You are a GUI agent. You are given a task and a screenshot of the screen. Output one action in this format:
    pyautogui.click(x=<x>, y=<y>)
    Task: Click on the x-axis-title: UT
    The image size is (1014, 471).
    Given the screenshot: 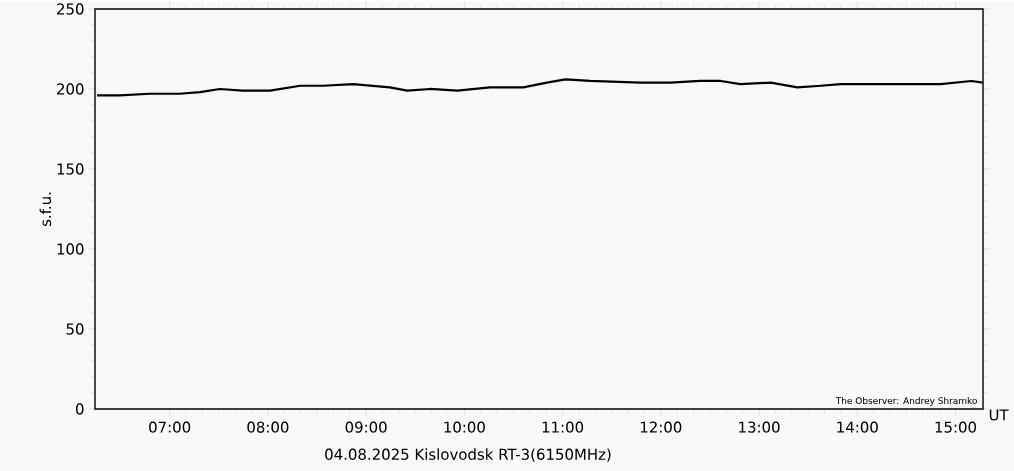 What is the action you would take?
    pyautogui.click(x=999, y=415)
    